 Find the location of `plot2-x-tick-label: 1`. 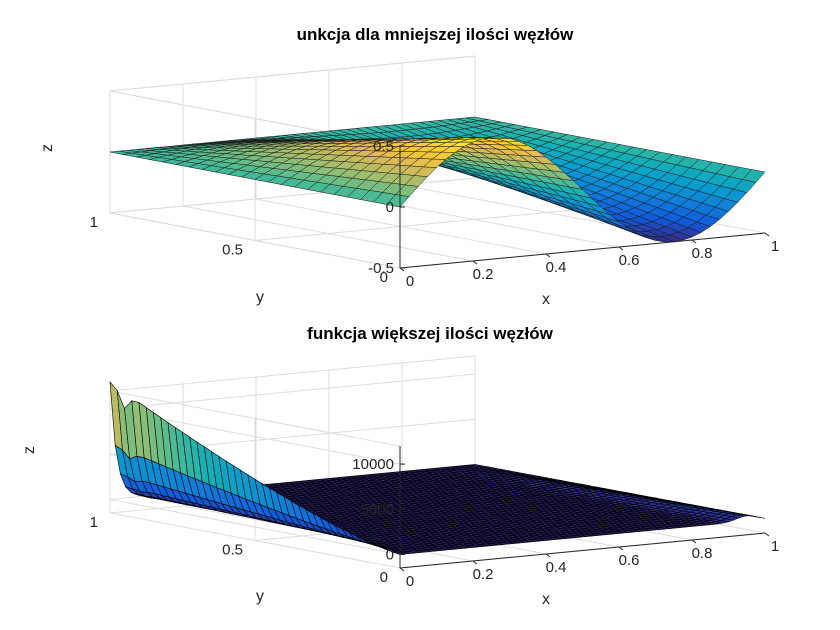

plot2-x-tick-label: 1 is located at coordinates (775, 546).